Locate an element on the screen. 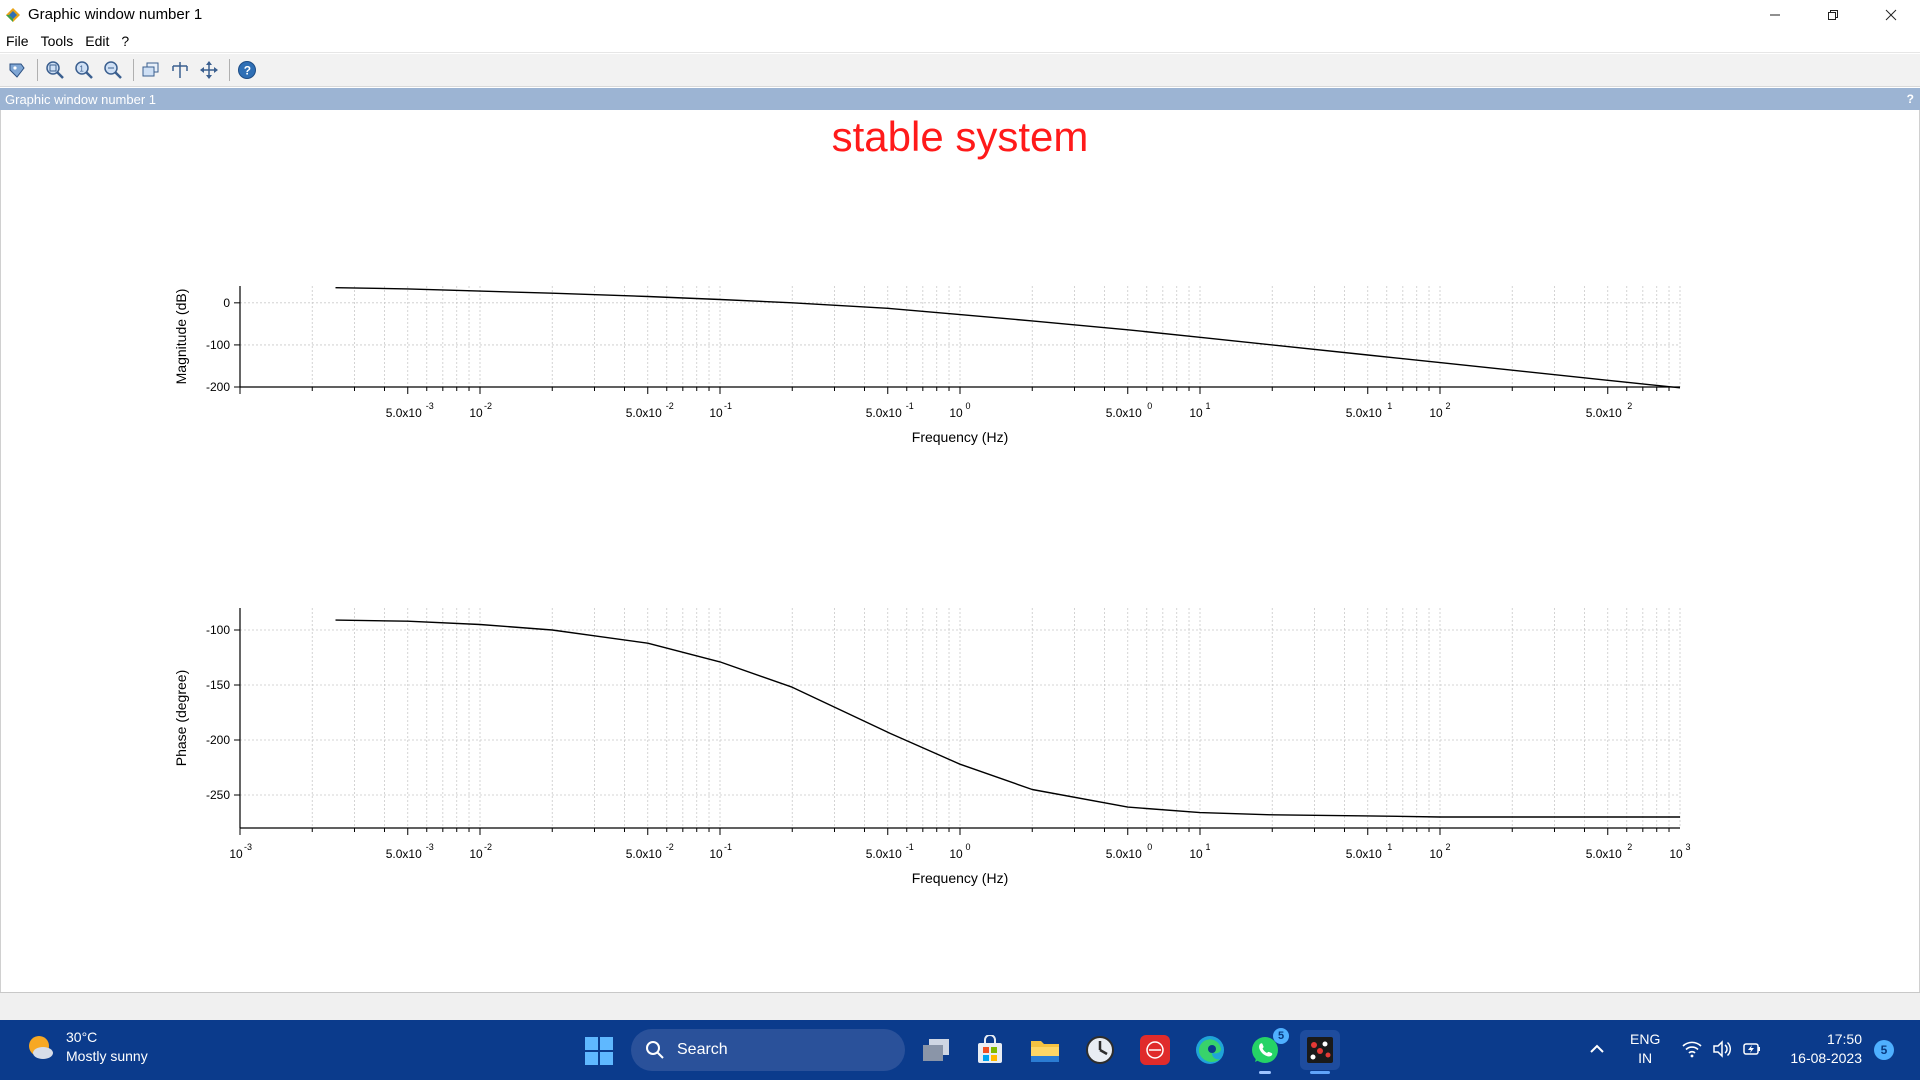 This screenshot has width=1920, height=1080. status-bar is located at coordinates (960, 1006).